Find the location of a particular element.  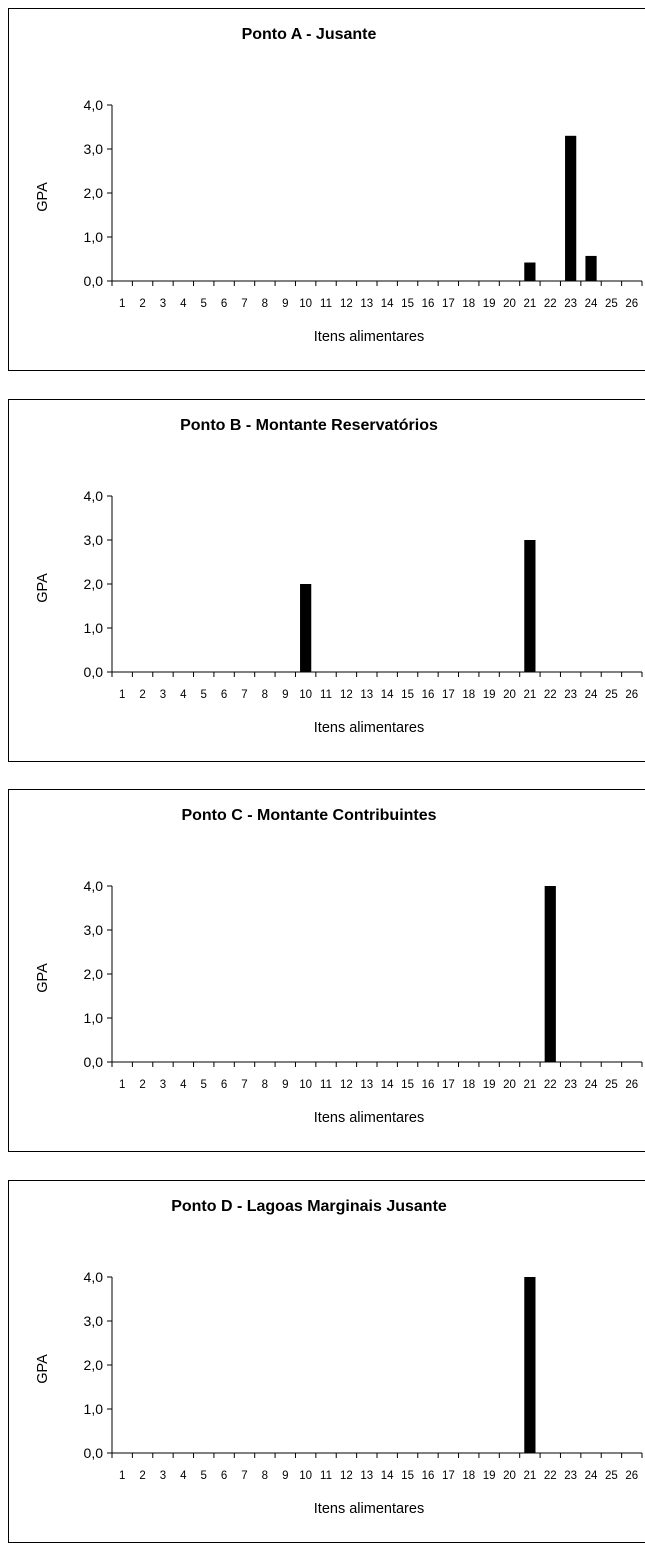

x-tick-label: 1 is located at coordinates (122, 304).